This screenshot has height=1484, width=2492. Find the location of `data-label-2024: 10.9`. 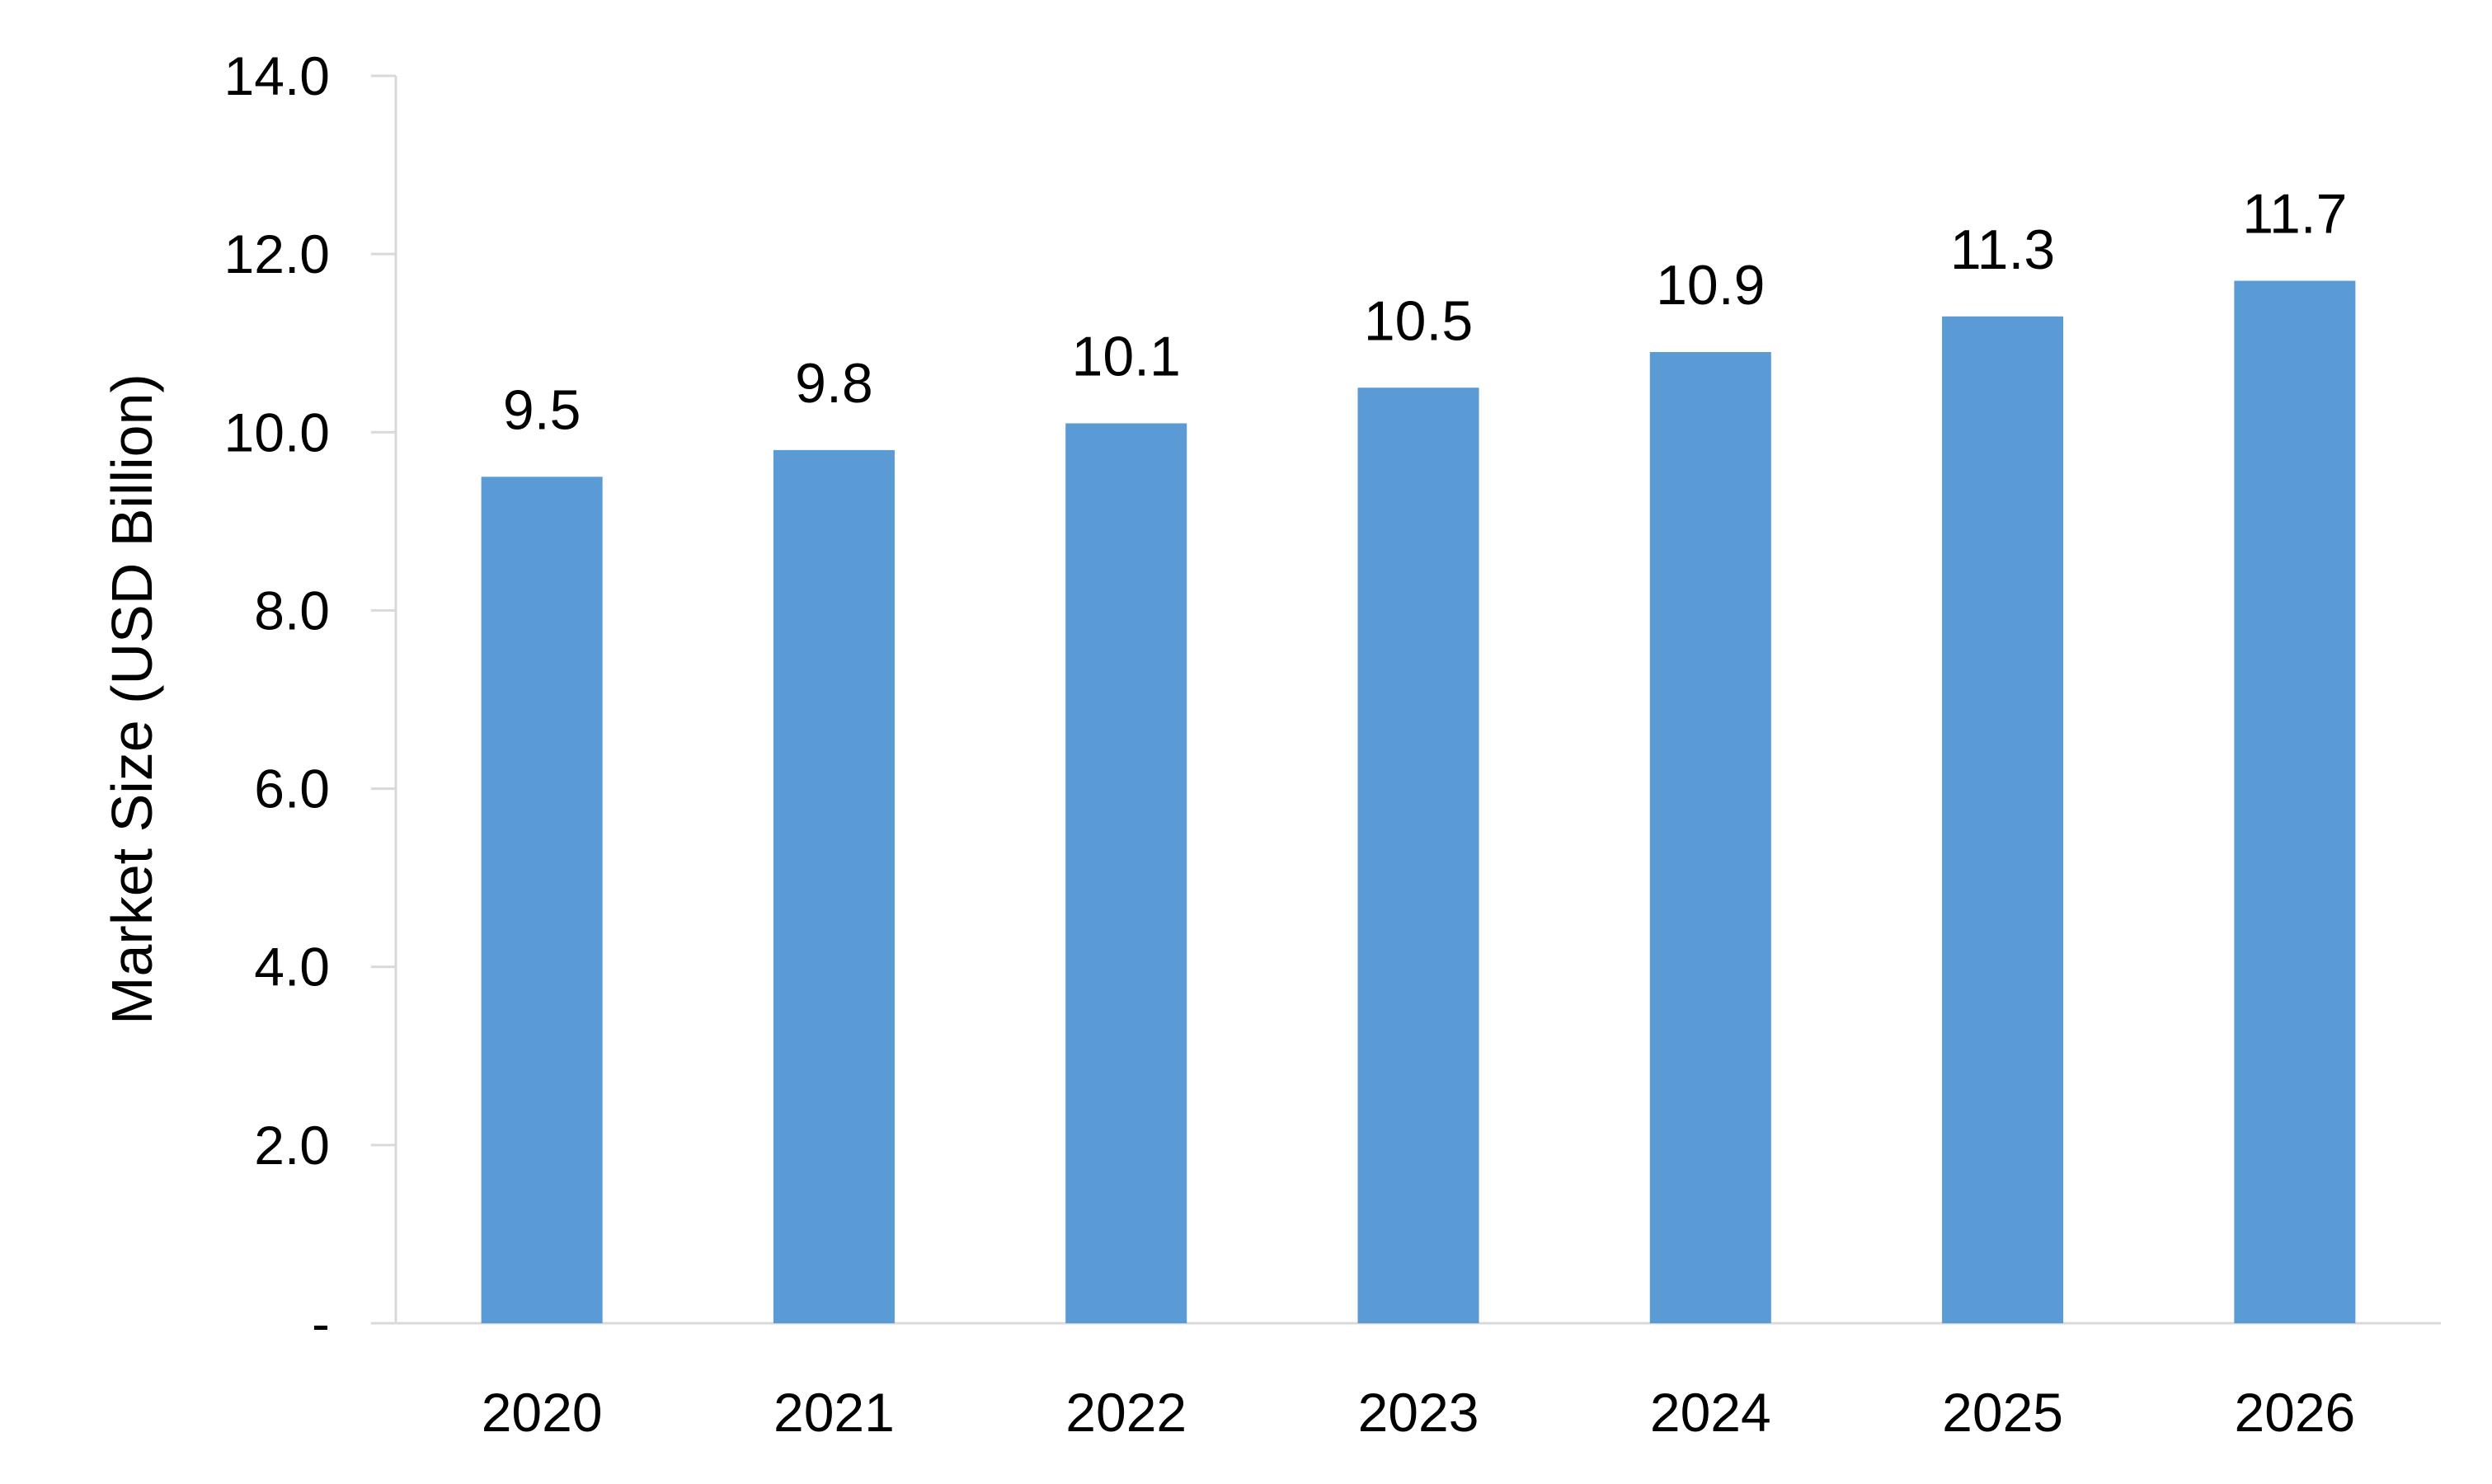

data-label-2024: 10.9 is located at coordinates (1710, 285).